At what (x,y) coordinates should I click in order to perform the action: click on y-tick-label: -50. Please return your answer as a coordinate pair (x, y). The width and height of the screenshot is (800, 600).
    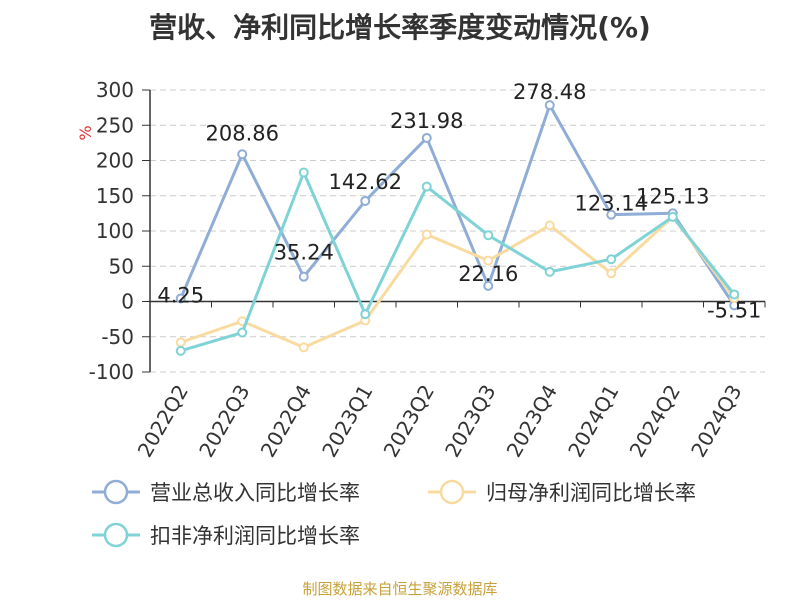
    Looking at the image, I should click on (117, 337).